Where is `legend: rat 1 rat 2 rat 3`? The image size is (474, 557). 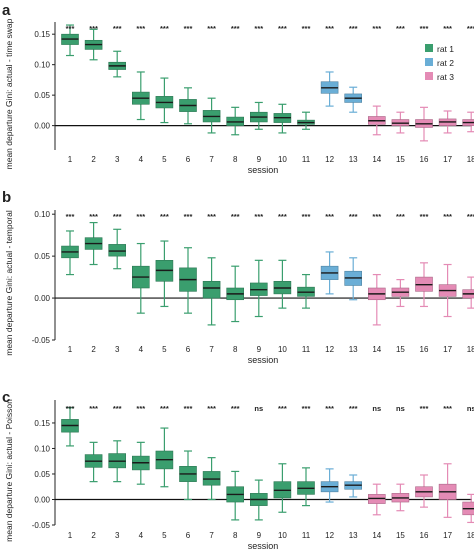
legend: rat 1 rat 2 rat 3 is located at coordinates (439, 63).